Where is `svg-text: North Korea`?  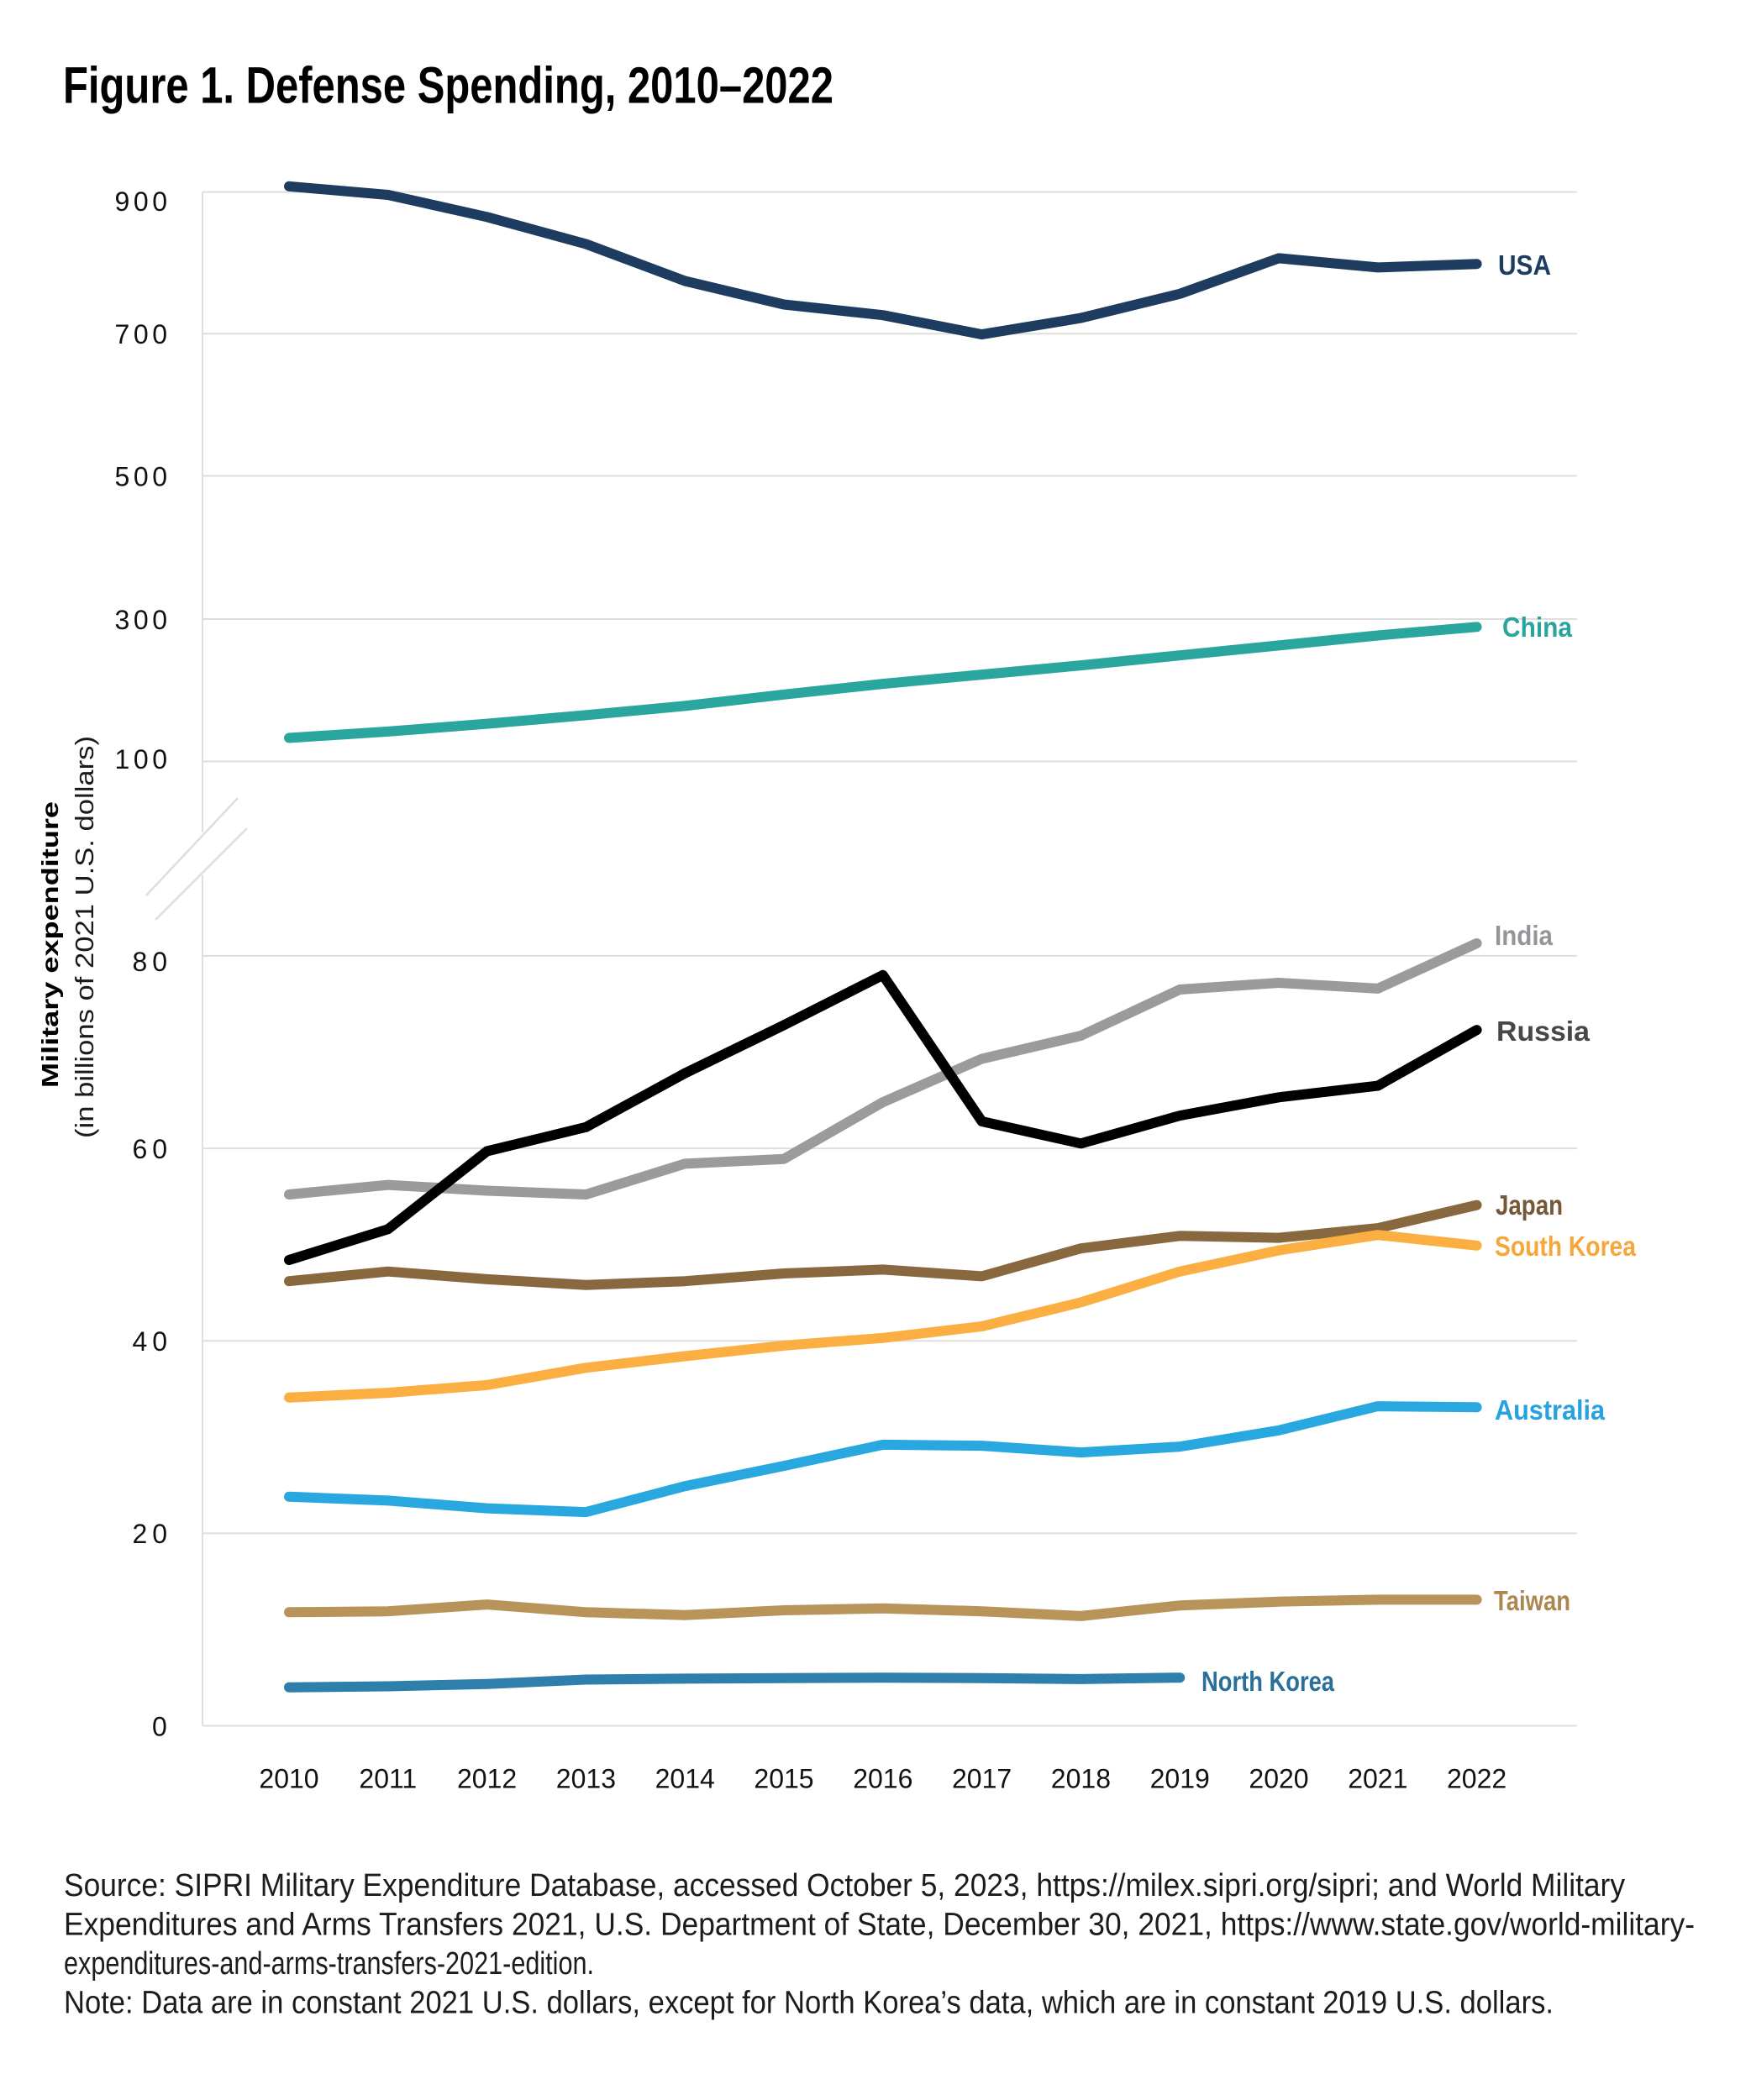 svg-text: North Korea is located at coordinates (1268, 1681).